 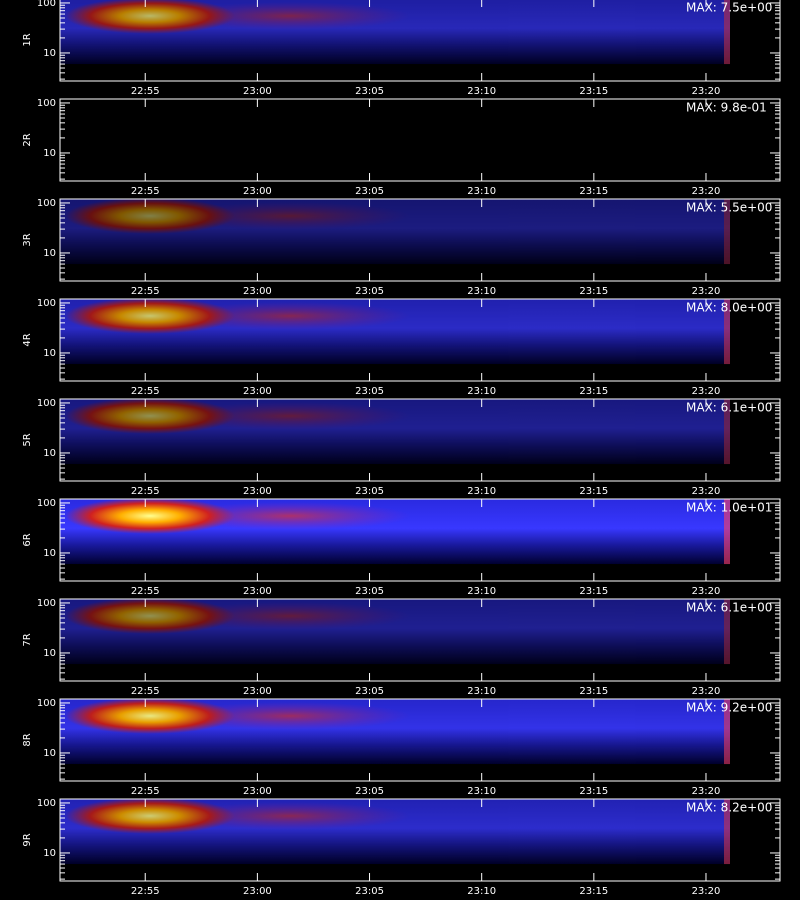 I want to click on max-label: MAX: 9.8e-01, so click(x=726, y=108).